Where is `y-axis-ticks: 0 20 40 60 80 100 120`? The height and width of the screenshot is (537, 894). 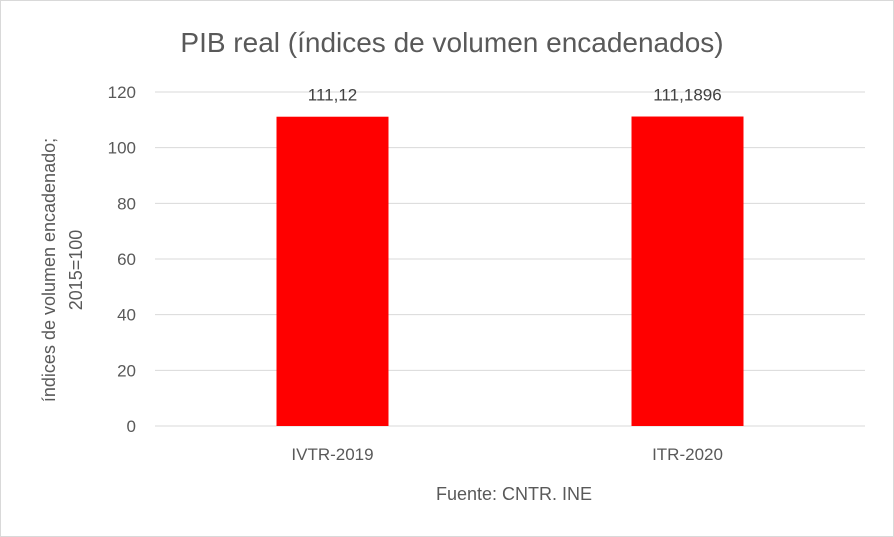
y-axis-ticks: 0 20 40 60 80 100 120 is located at coordinates (122, 259).